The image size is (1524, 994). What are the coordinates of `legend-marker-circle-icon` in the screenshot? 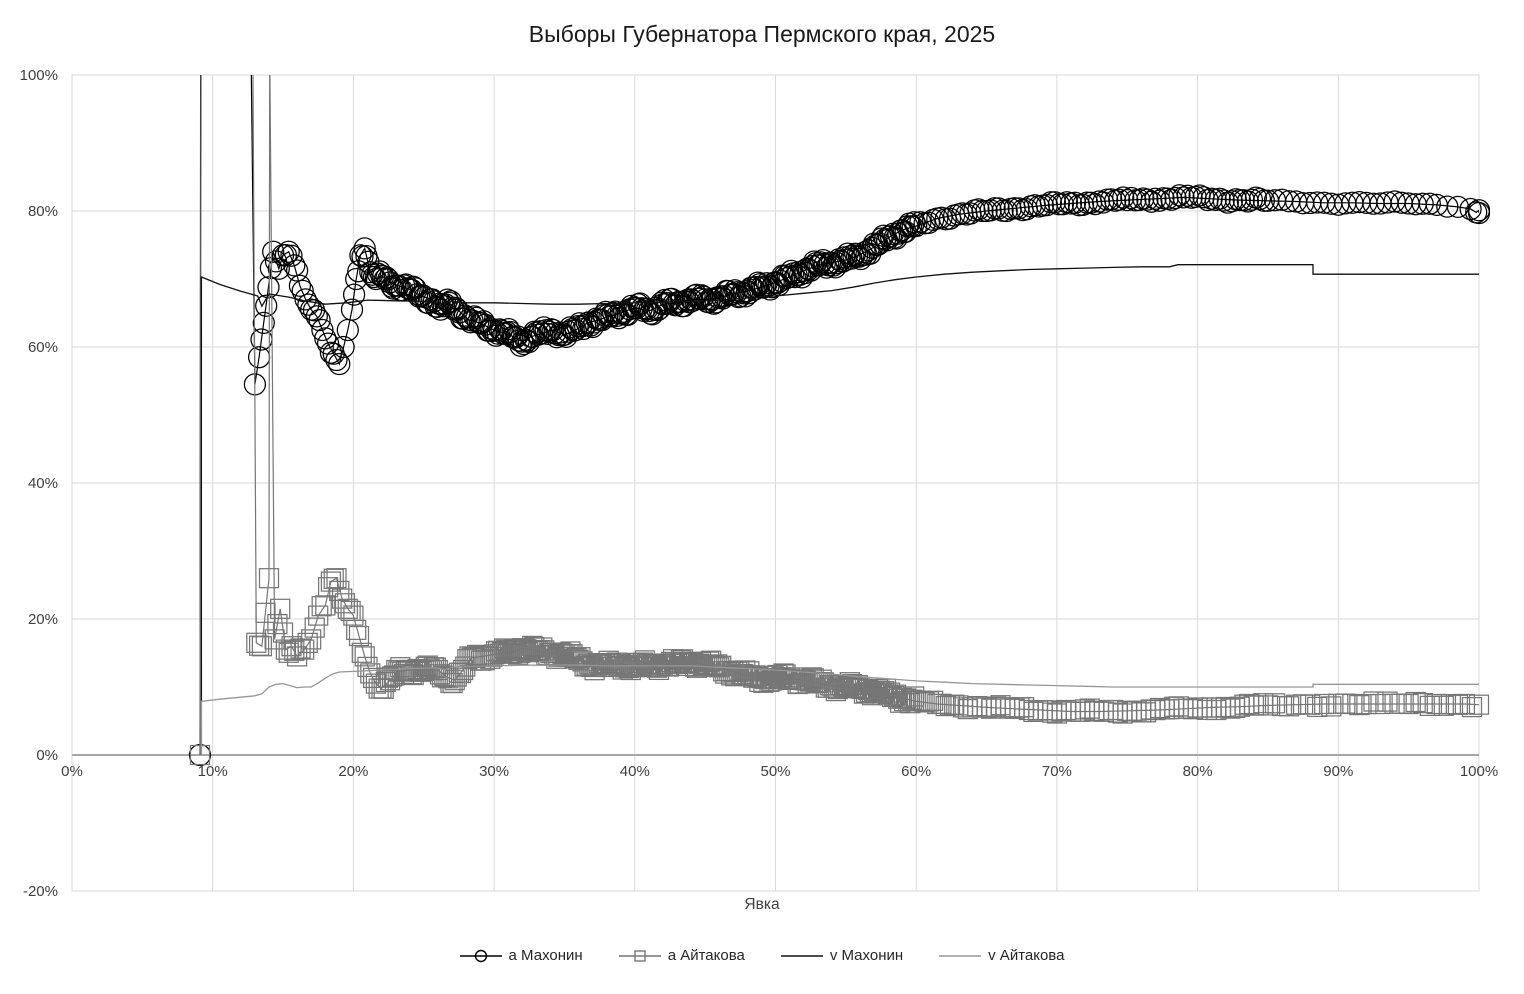 It's located at (480, 955).